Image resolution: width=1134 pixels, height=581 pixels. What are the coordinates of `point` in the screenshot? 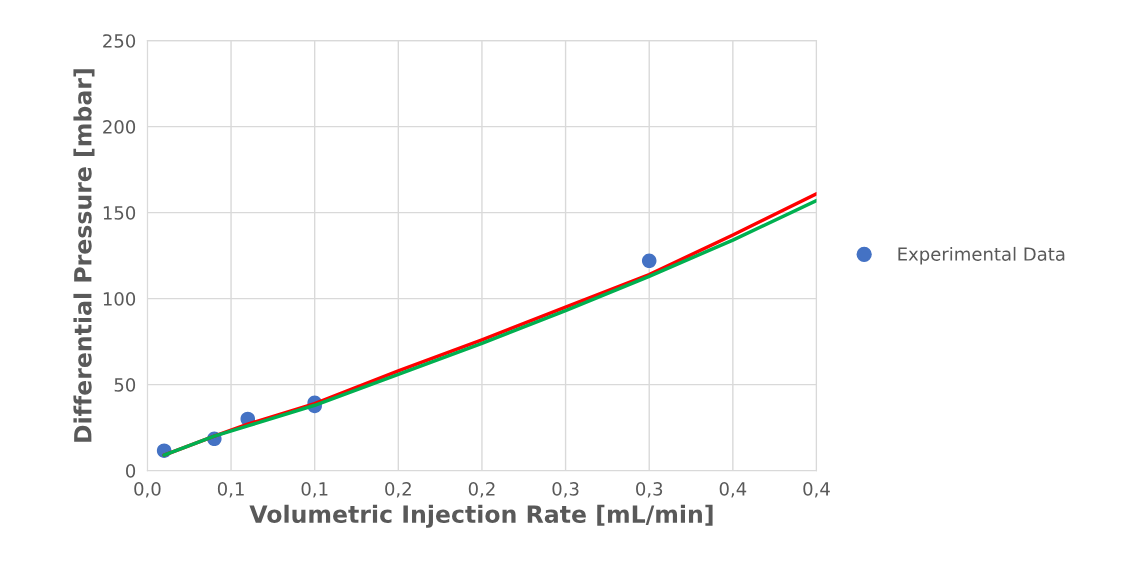 It's located at (649, 261).